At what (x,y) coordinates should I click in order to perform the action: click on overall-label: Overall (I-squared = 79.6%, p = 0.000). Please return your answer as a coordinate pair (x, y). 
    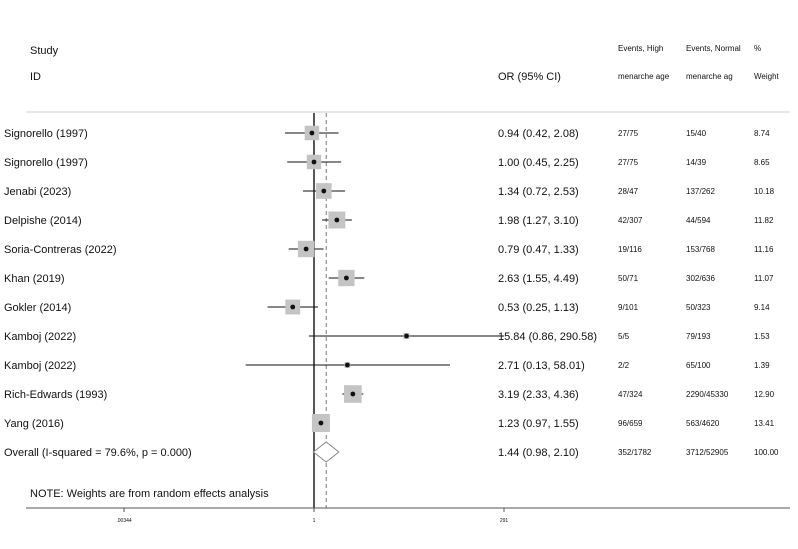
    Looking at the image, I should click on (98, 453).